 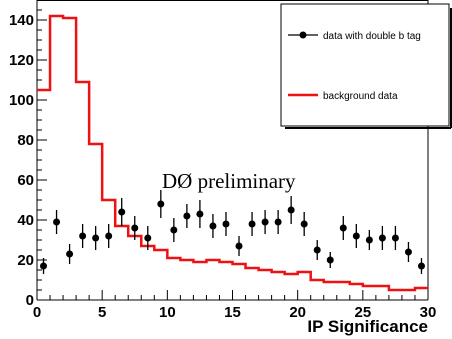 What do you see at coordinates (297, 312) in the screenshot?
I see `x-tick-label: 20` at bounding box center [297, 312].